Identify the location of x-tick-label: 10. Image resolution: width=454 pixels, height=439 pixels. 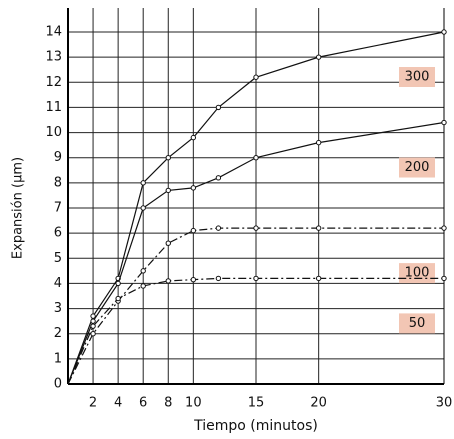
(193, 403).